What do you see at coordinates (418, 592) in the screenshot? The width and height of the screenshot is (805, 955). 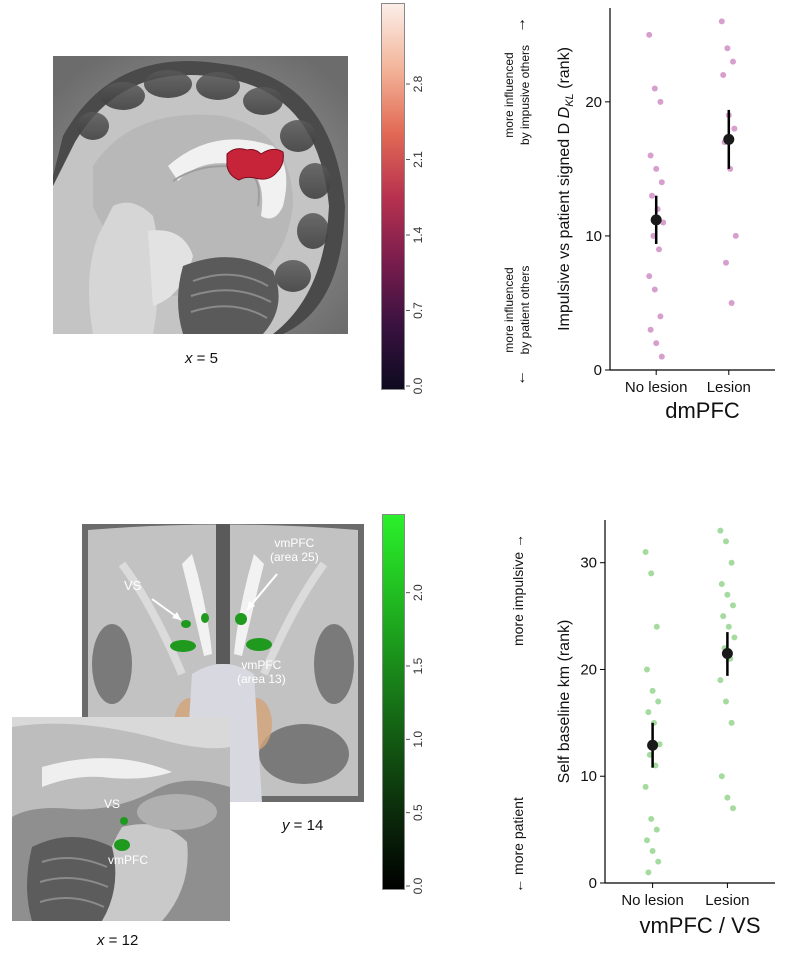 I see `colorbar-tick-label: 2.0` at bounding box center [418, 592].